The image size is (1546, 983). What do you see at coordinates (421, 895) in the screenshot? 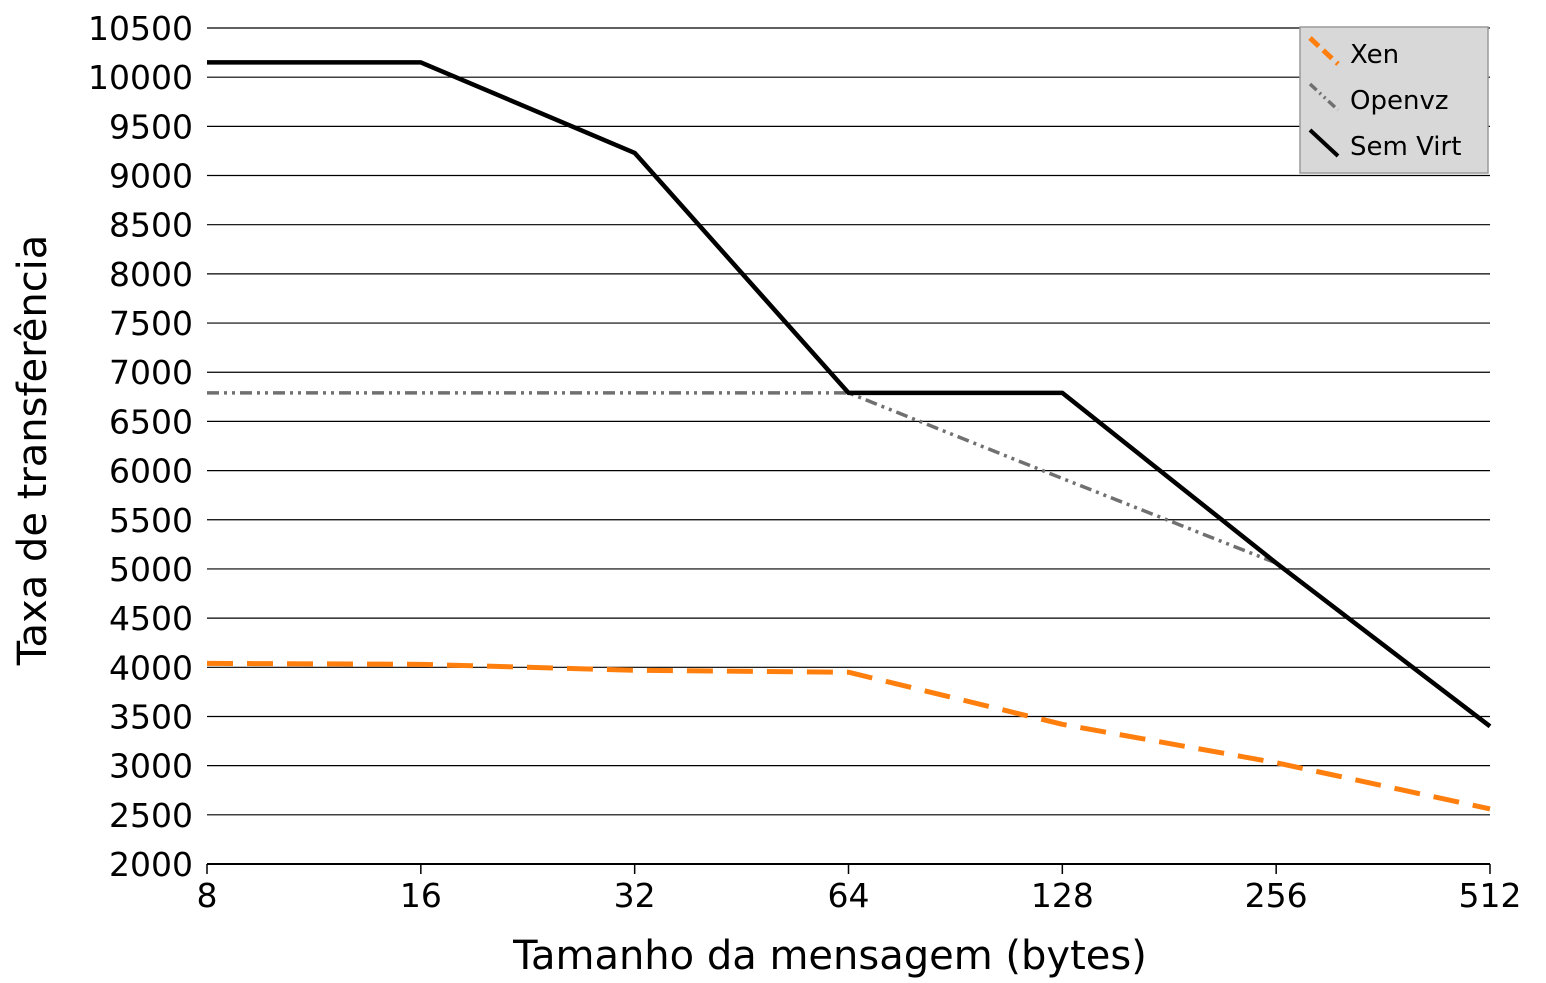
I see `x-tick-label: 16` at bounding box center [421, 895].